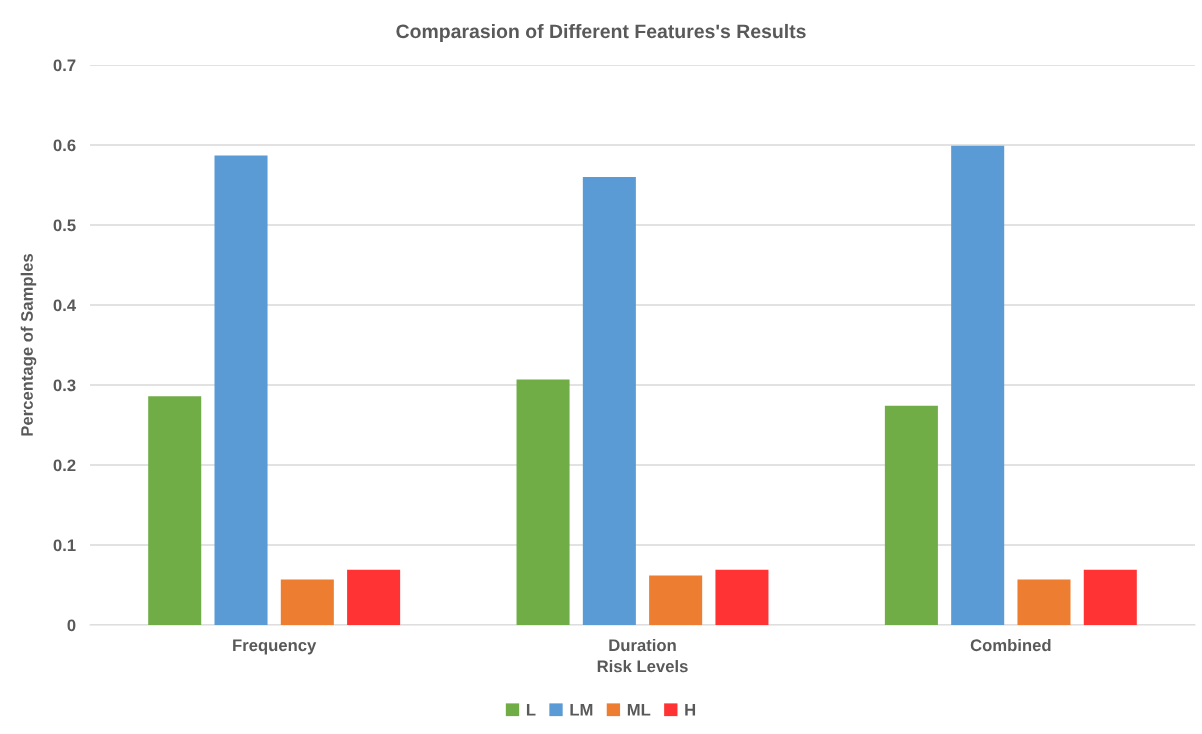 This screenshot has height=734, width=1202. What do you see at coordinates (531, 710) in the screenshot?
I see `legend-label: L` at bounding box center [531, 710].